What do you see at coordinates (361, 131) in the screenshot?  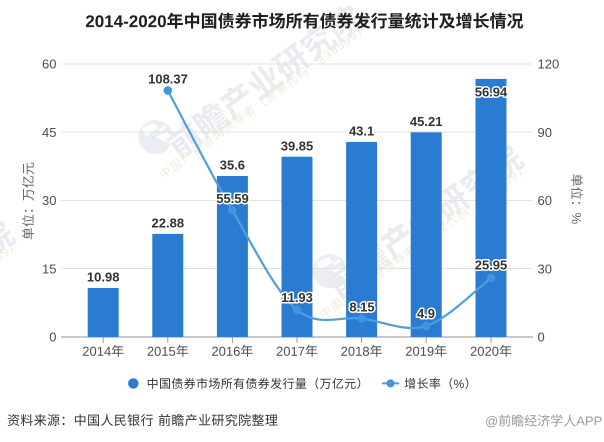 I see `svg-text: 43.1` at bounding box center [361, 131].